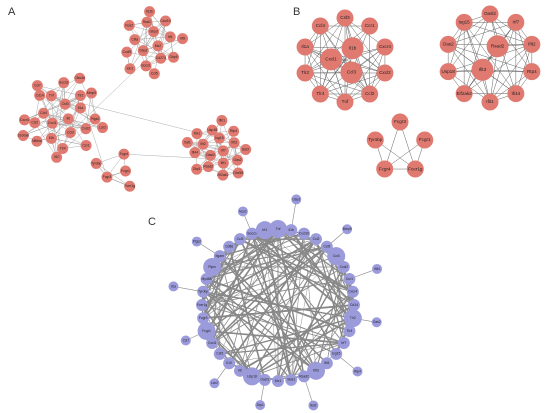 The width and height of the screenshot is (550, 413). Describe the element at coordinates (79, 78) in the screenshot. I see `node-label: Clec4e` at that location.